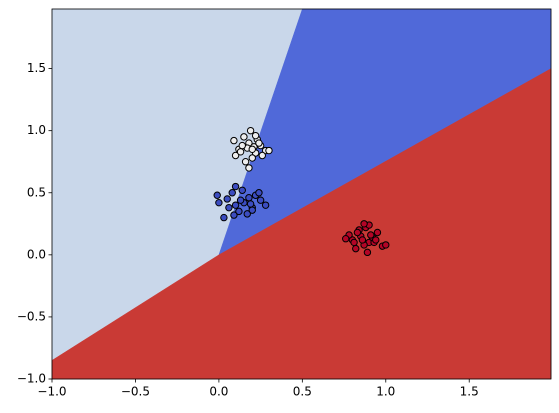 The height and width of the screenshot is (413, 559). What do you see at coordinates (218, 392) in the screenshot?
I see `x-tick-label: 0.0` at bounding box center [218, 392].